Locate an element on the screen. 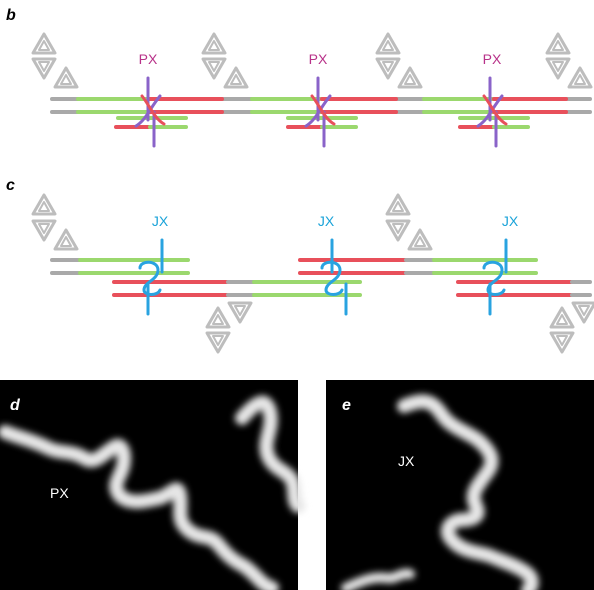 The height and width of the screenshot is (590, 594). px-crossovers is located at coordinates (321, 112).